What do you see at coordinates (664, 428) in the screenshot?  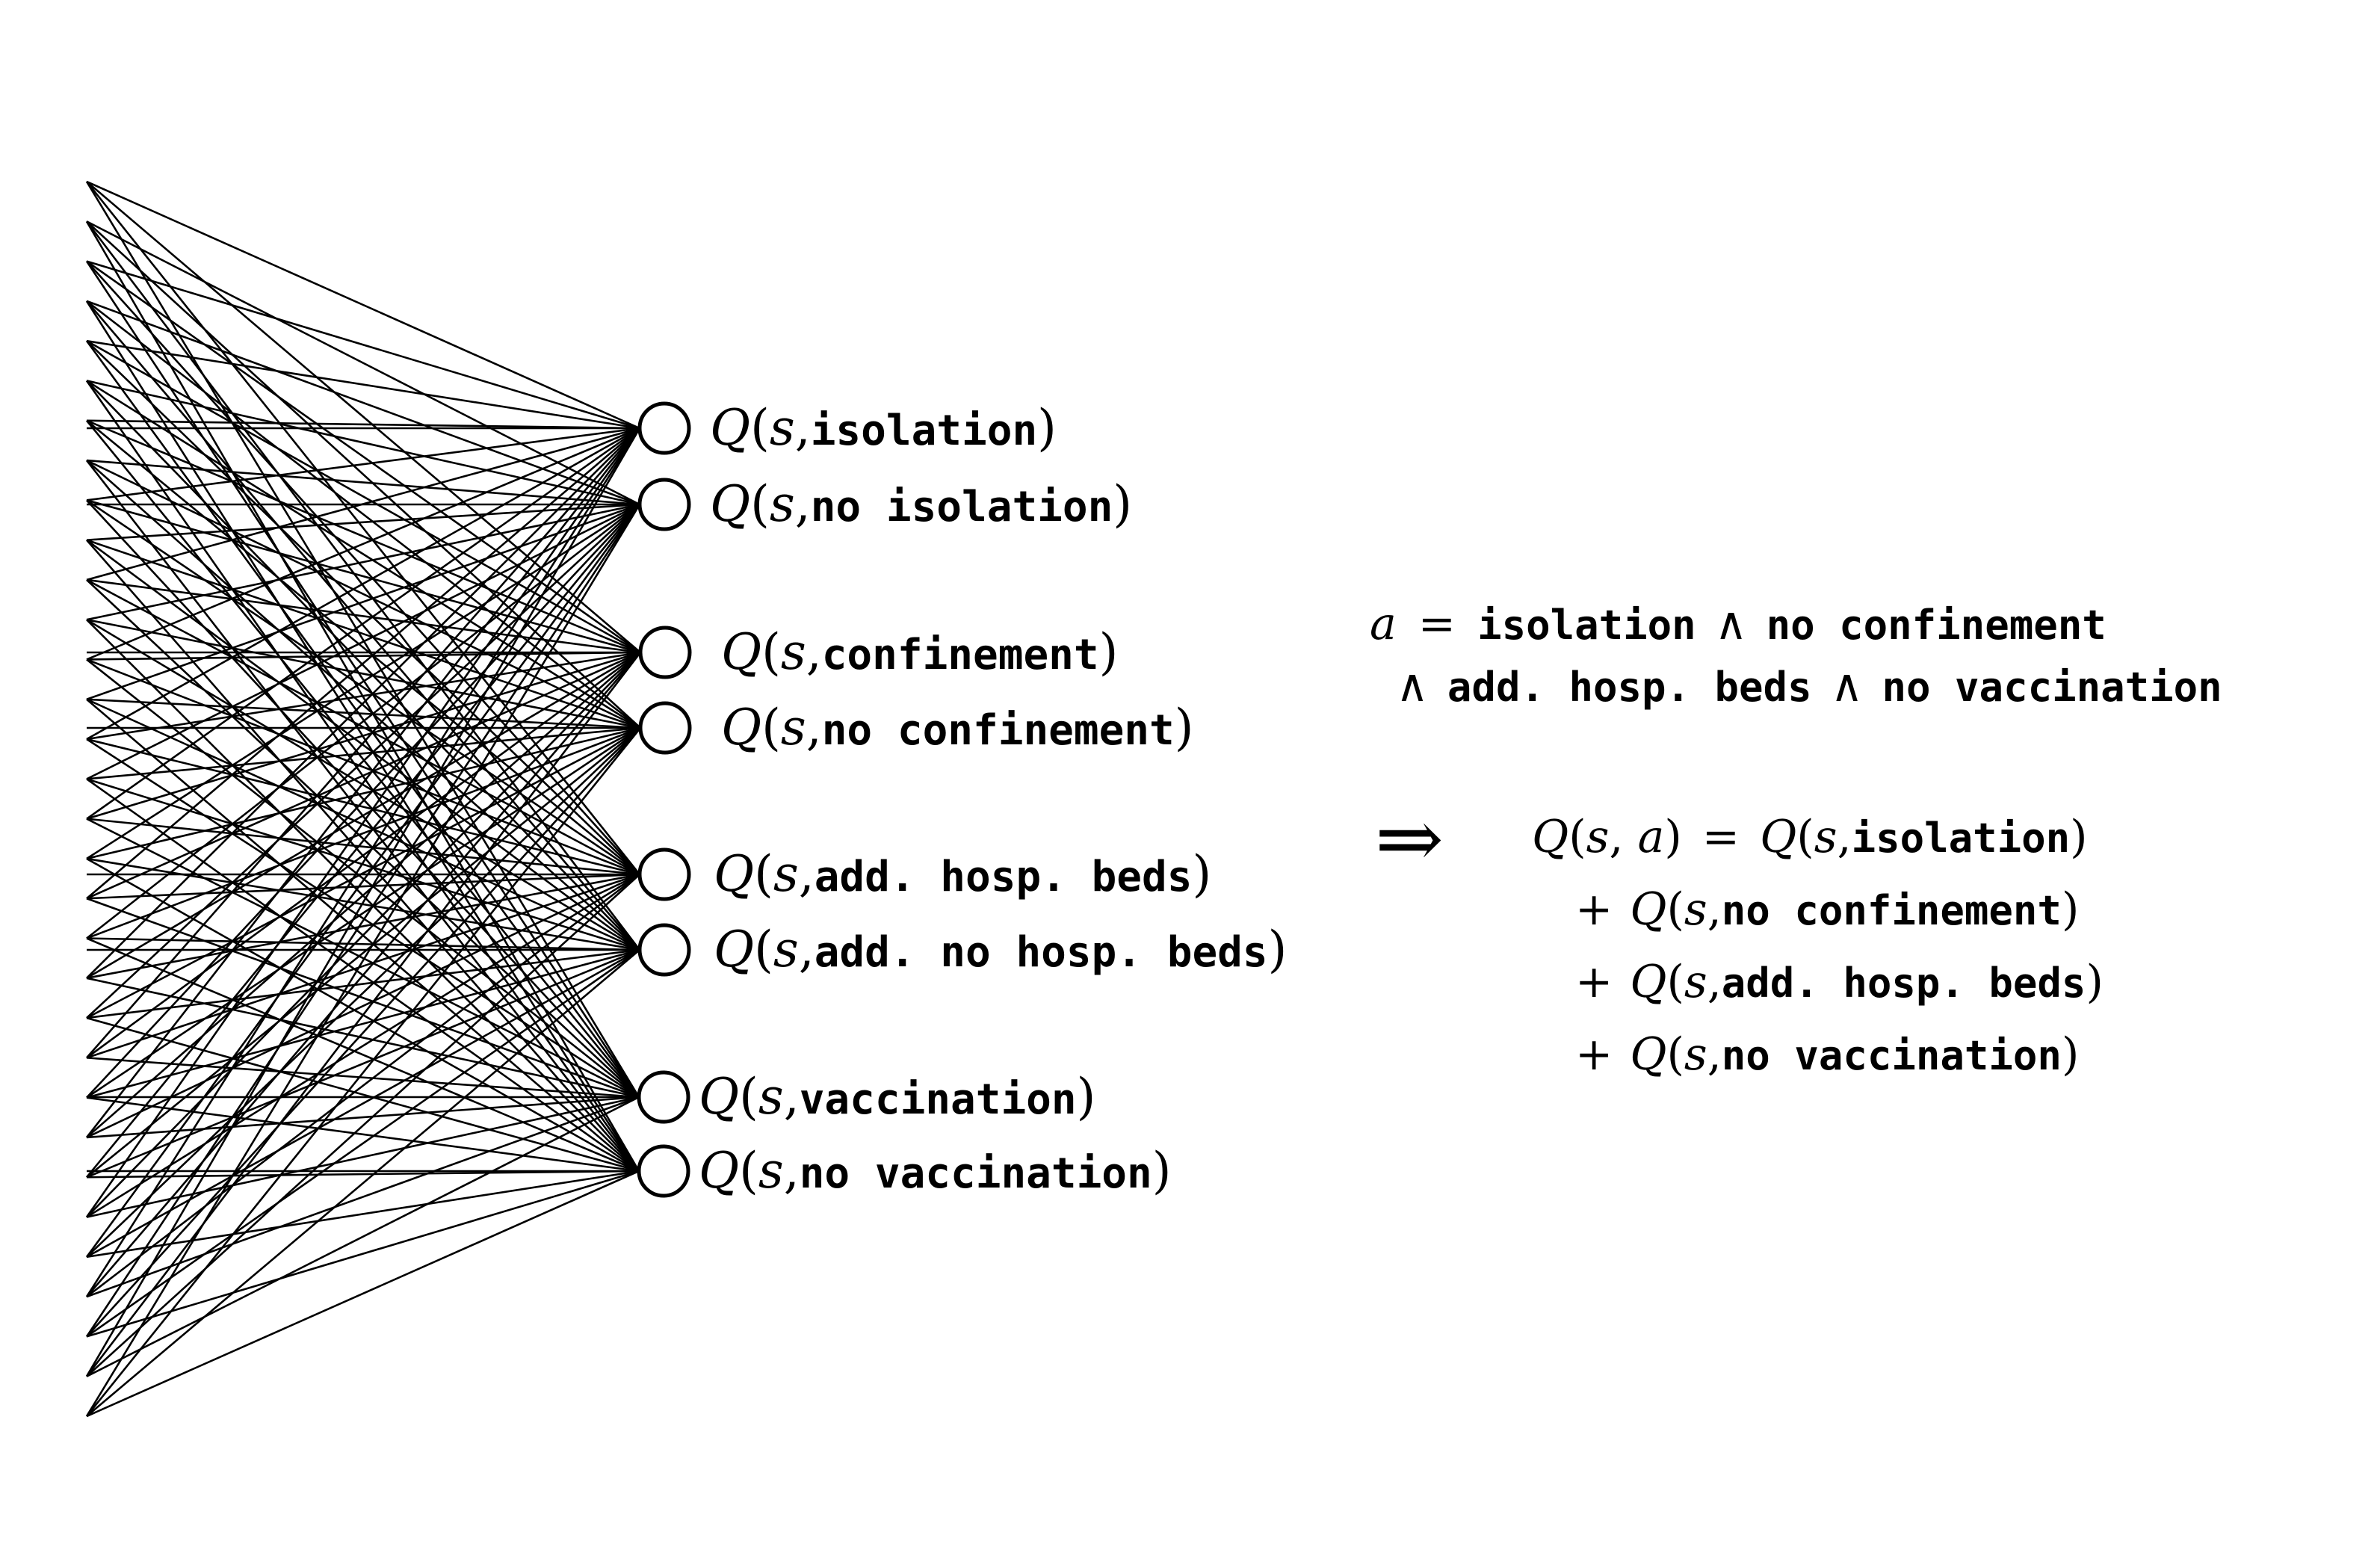 I see `output-node-isolation` at bounding box center [664, 428].